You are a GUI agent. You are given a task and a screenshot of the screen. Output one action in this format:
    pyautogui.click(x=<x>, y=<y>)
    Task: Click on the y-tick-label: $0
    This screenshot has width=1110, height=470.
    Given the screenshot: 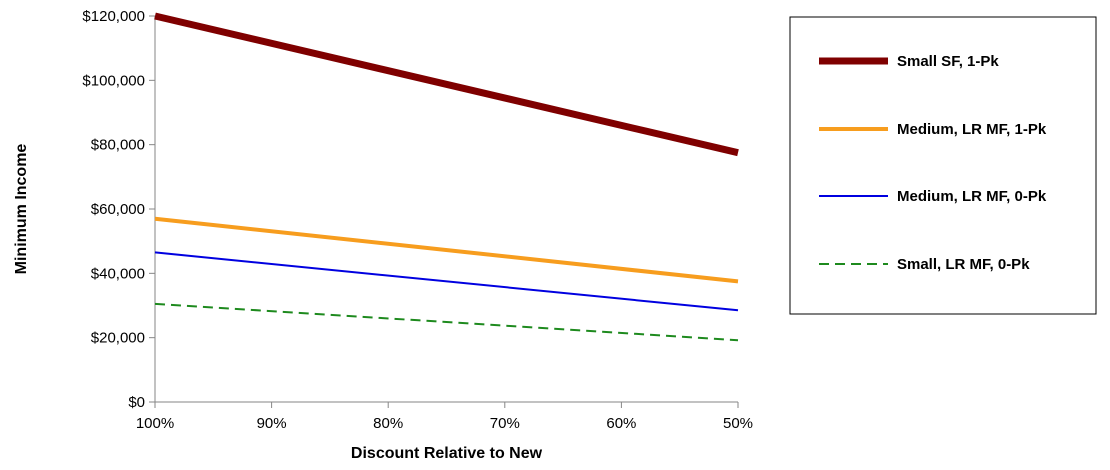 What is the action you would take?
    pyautogui.click(x=136, y=402)
    